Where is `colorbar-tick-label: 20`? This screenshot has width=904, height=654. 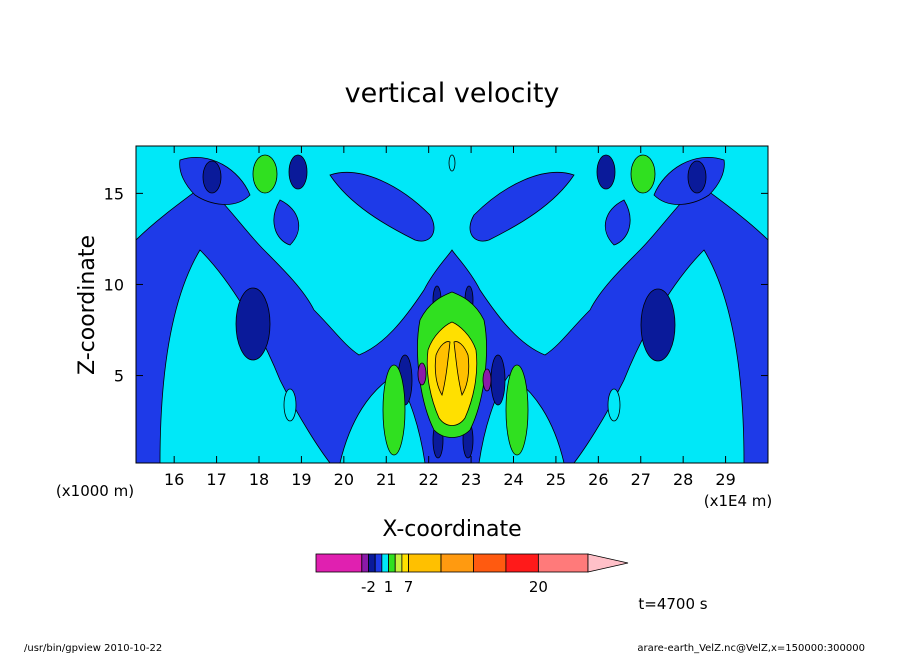
colorbar-tick-label: 20 is located at coordinates (538, 587).